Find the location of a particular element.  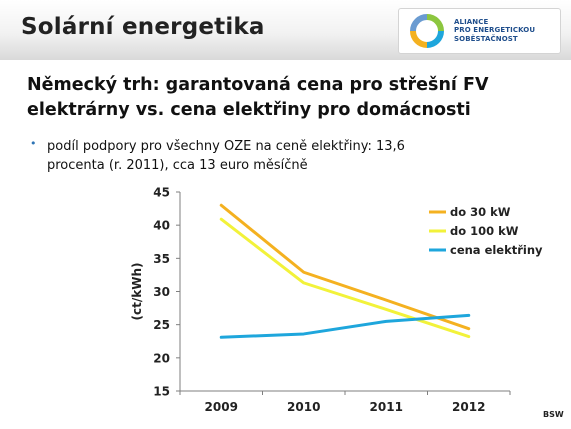

y-tick-label: 45 is located at coordinates (161, 193).